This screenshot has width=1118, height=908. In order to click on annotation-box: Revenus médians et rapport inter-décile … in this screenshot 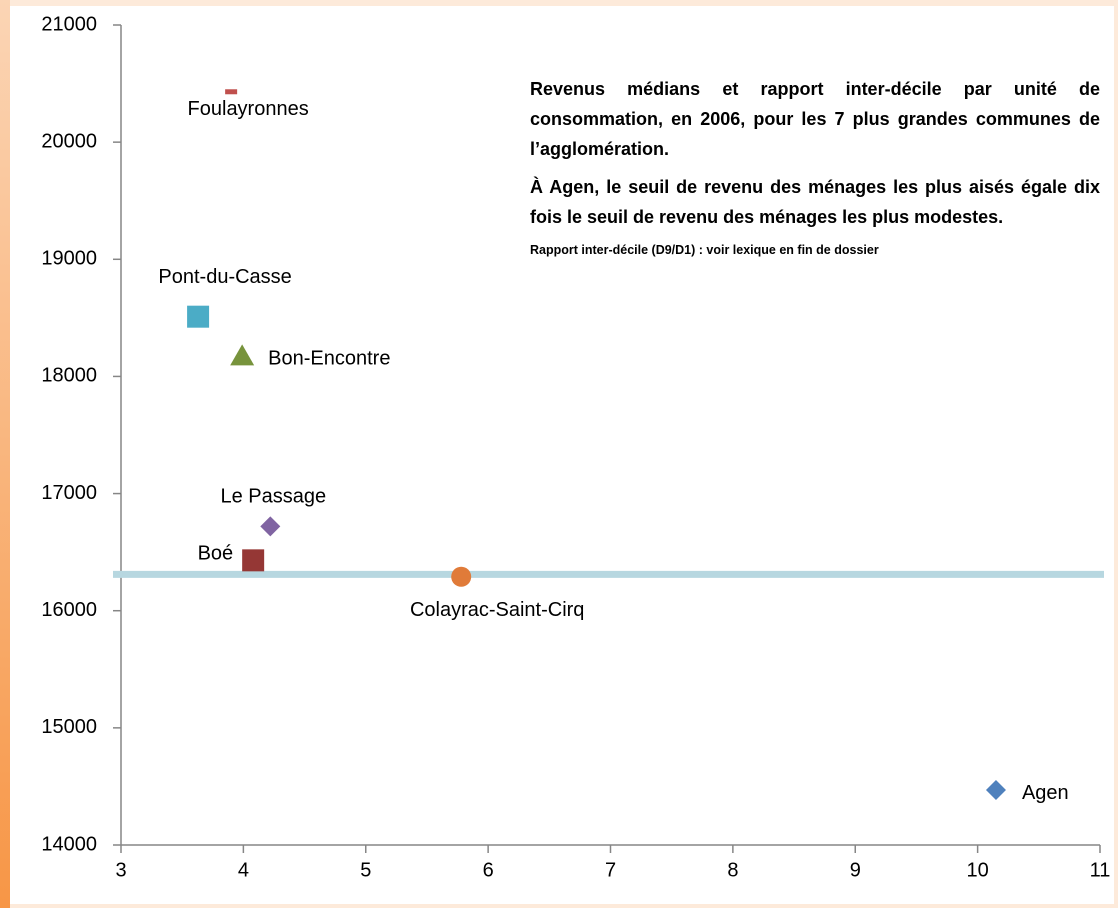, I will do `click(815, 171)`.